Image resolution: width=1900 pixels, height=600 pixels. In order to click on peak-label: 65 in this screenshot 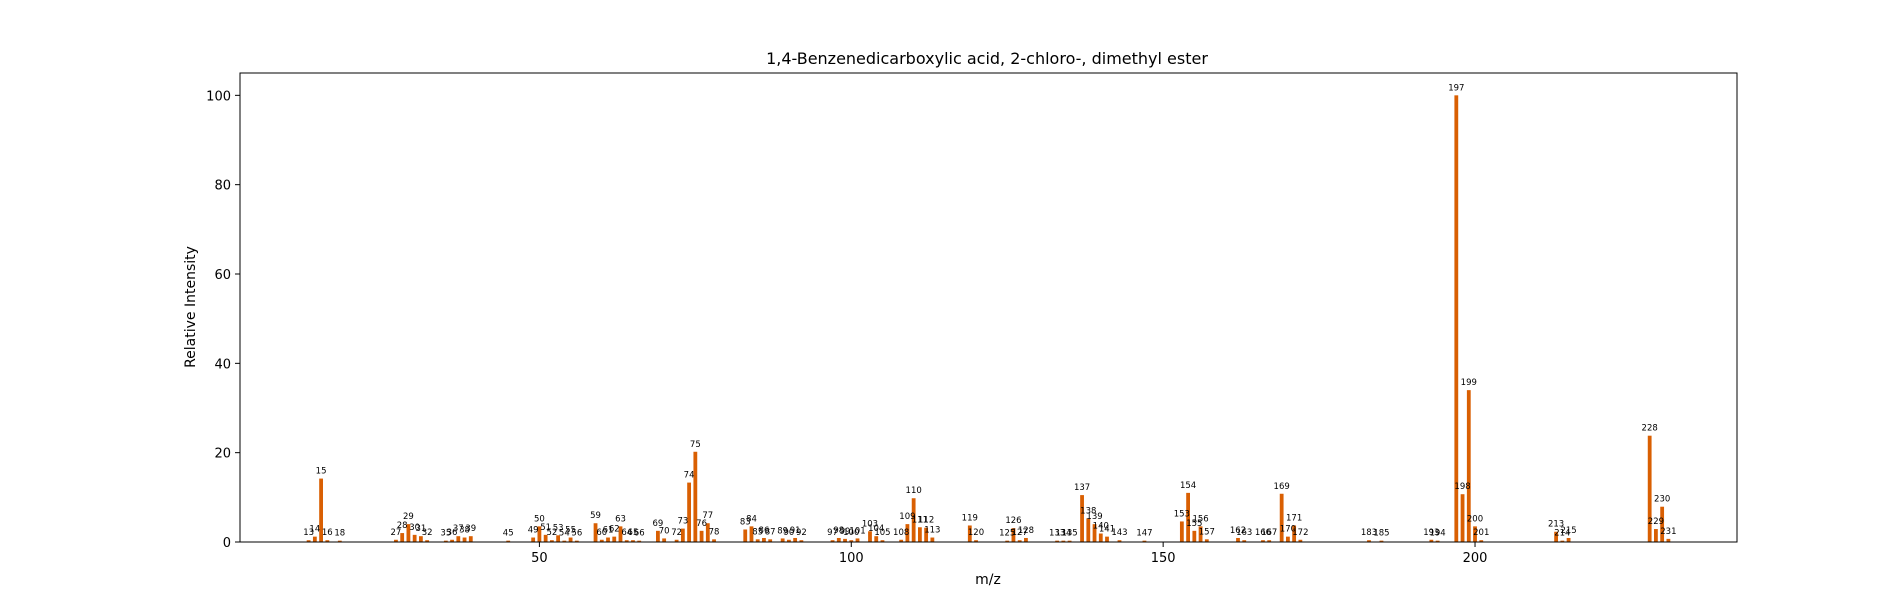, I will do `click(633, 533)`.